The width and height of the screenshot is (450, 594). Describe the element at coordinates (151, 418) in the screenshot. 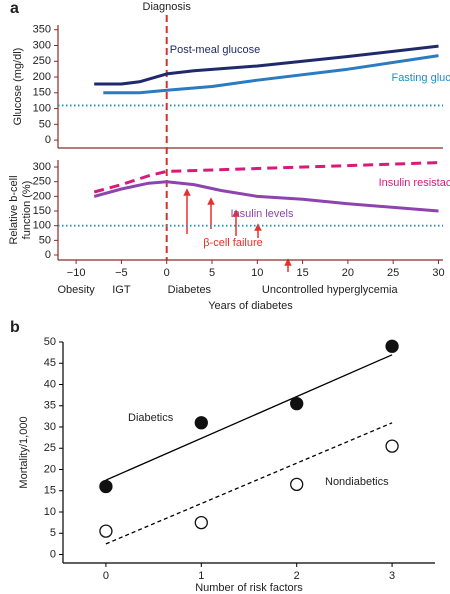

I see `series-label: Diabetics` at that location.